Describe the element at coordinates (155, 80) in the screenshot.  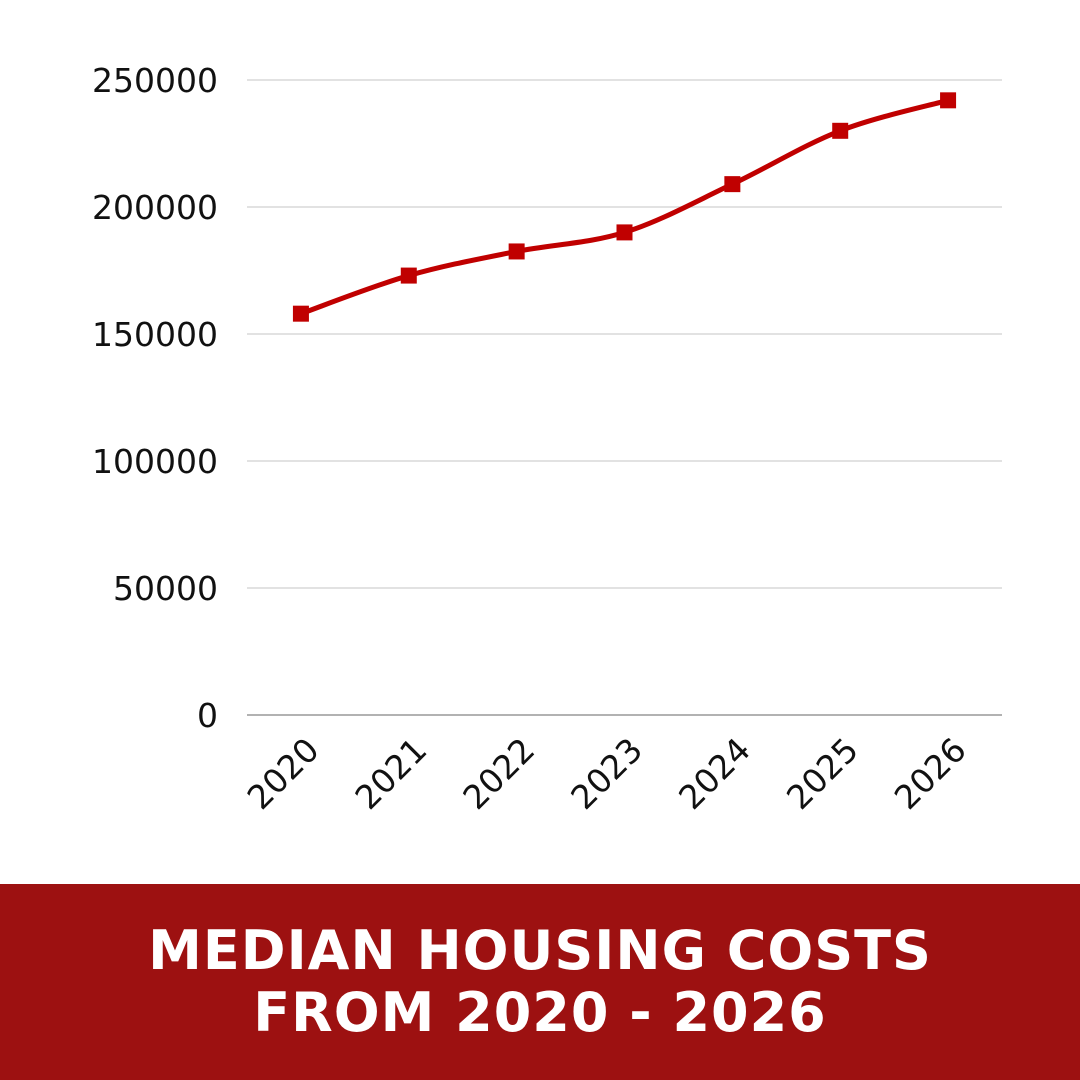
I see `y-tick-label: 250000` at that location.